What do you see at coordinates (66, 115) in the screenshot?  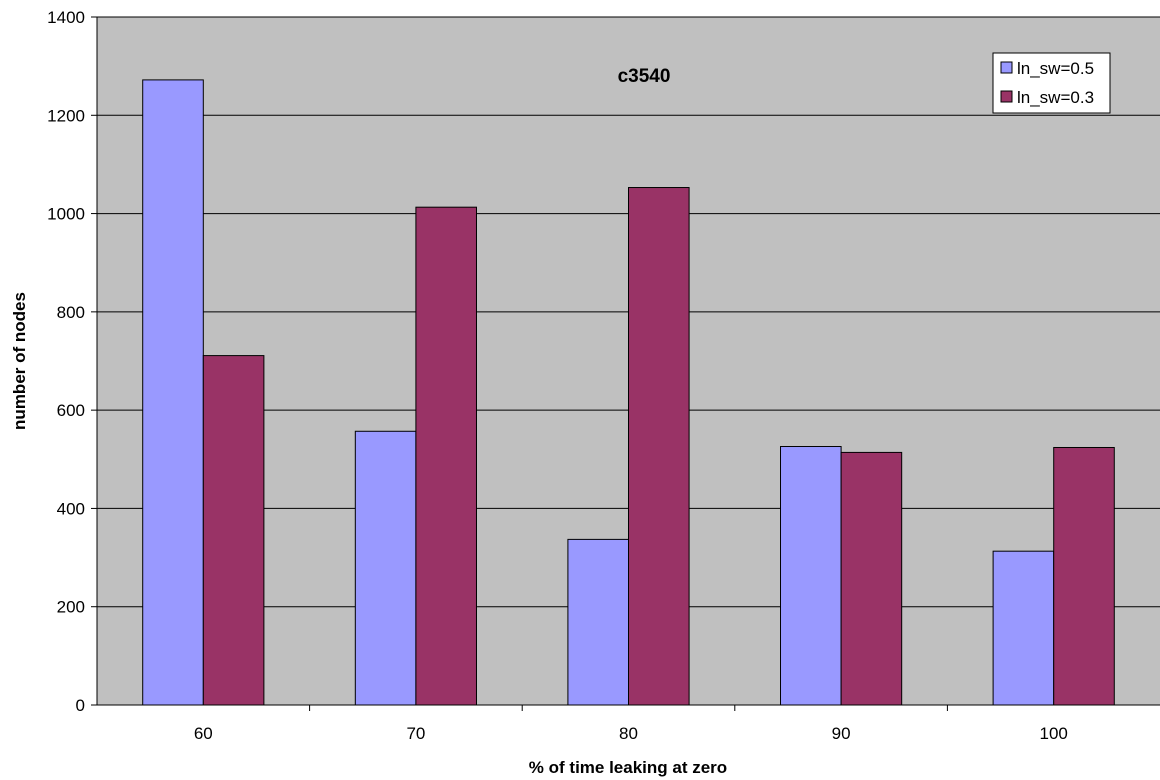 I see `y-tick-label: 1200` at bounding box center [66, 115].